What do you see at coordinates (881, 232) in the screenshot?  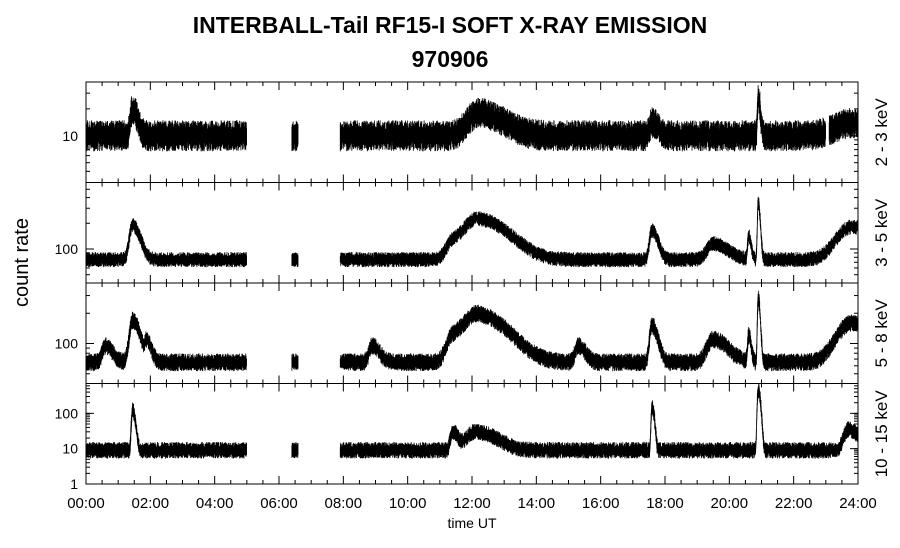 I see `channel-label: 3 - 5 keV` at bounding box center [881, 232].